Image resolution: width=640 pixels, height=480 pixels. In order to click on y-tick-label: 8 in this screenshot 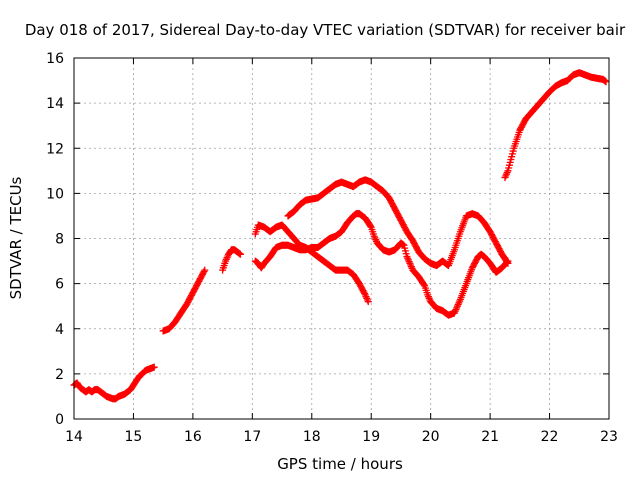, I will do `click(59, 240)`.